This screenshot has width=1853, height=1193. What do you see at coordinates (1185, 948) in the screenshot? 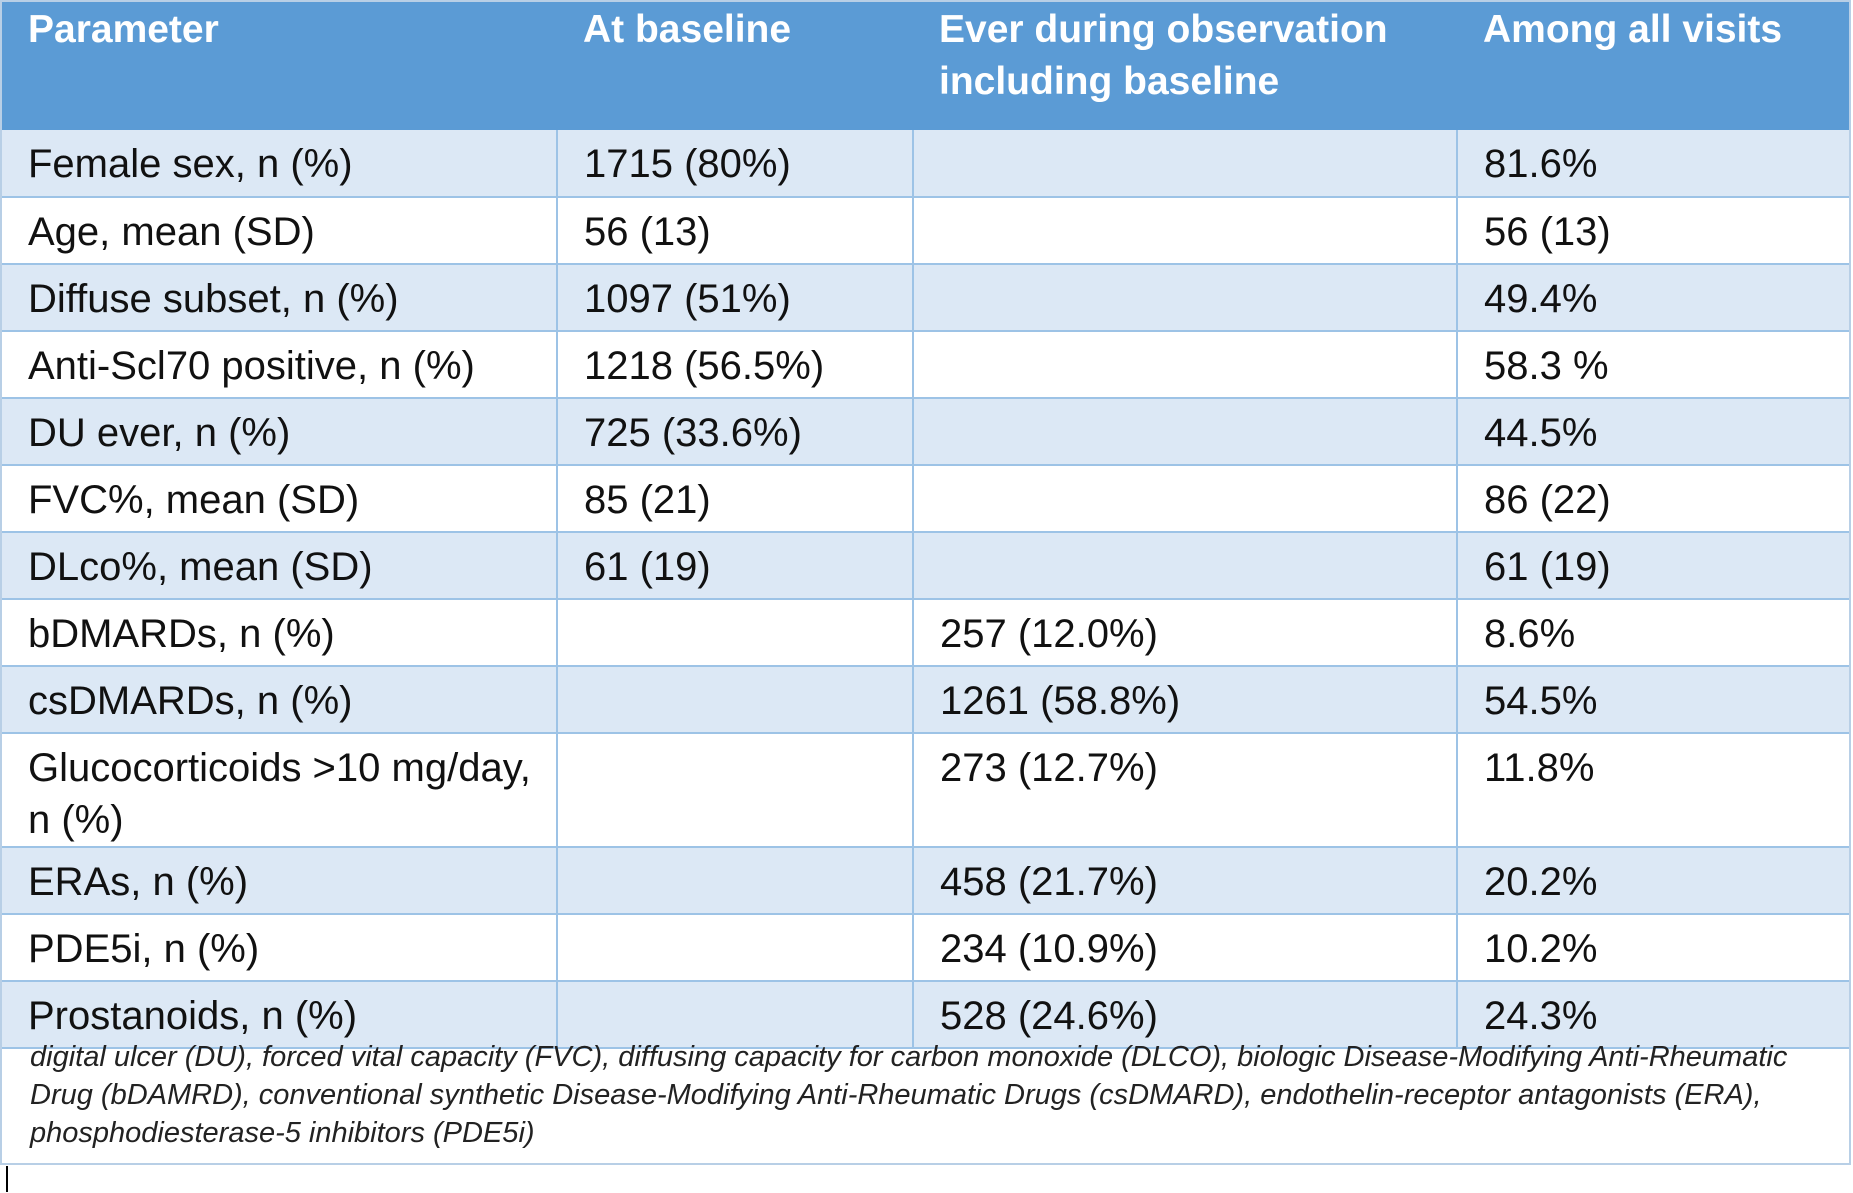
I see `cell-ever-during-observation: 234 (10.9%)` at bounding box center [1185, 948].